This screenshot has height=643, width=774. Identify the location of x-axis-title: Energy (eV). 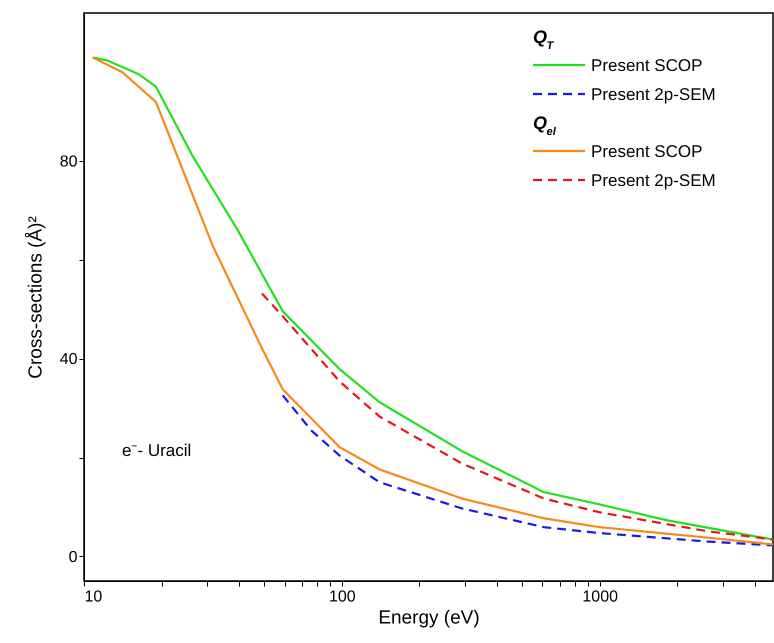
(429, 618).